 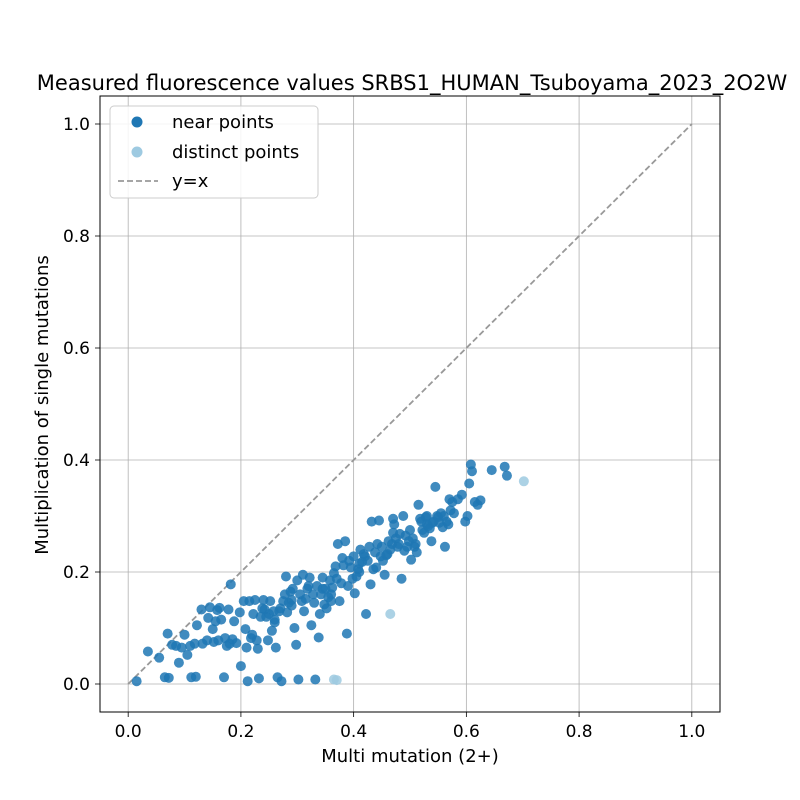 I want to click on y-tick-label: 0.6, so click(x=76, y=349).